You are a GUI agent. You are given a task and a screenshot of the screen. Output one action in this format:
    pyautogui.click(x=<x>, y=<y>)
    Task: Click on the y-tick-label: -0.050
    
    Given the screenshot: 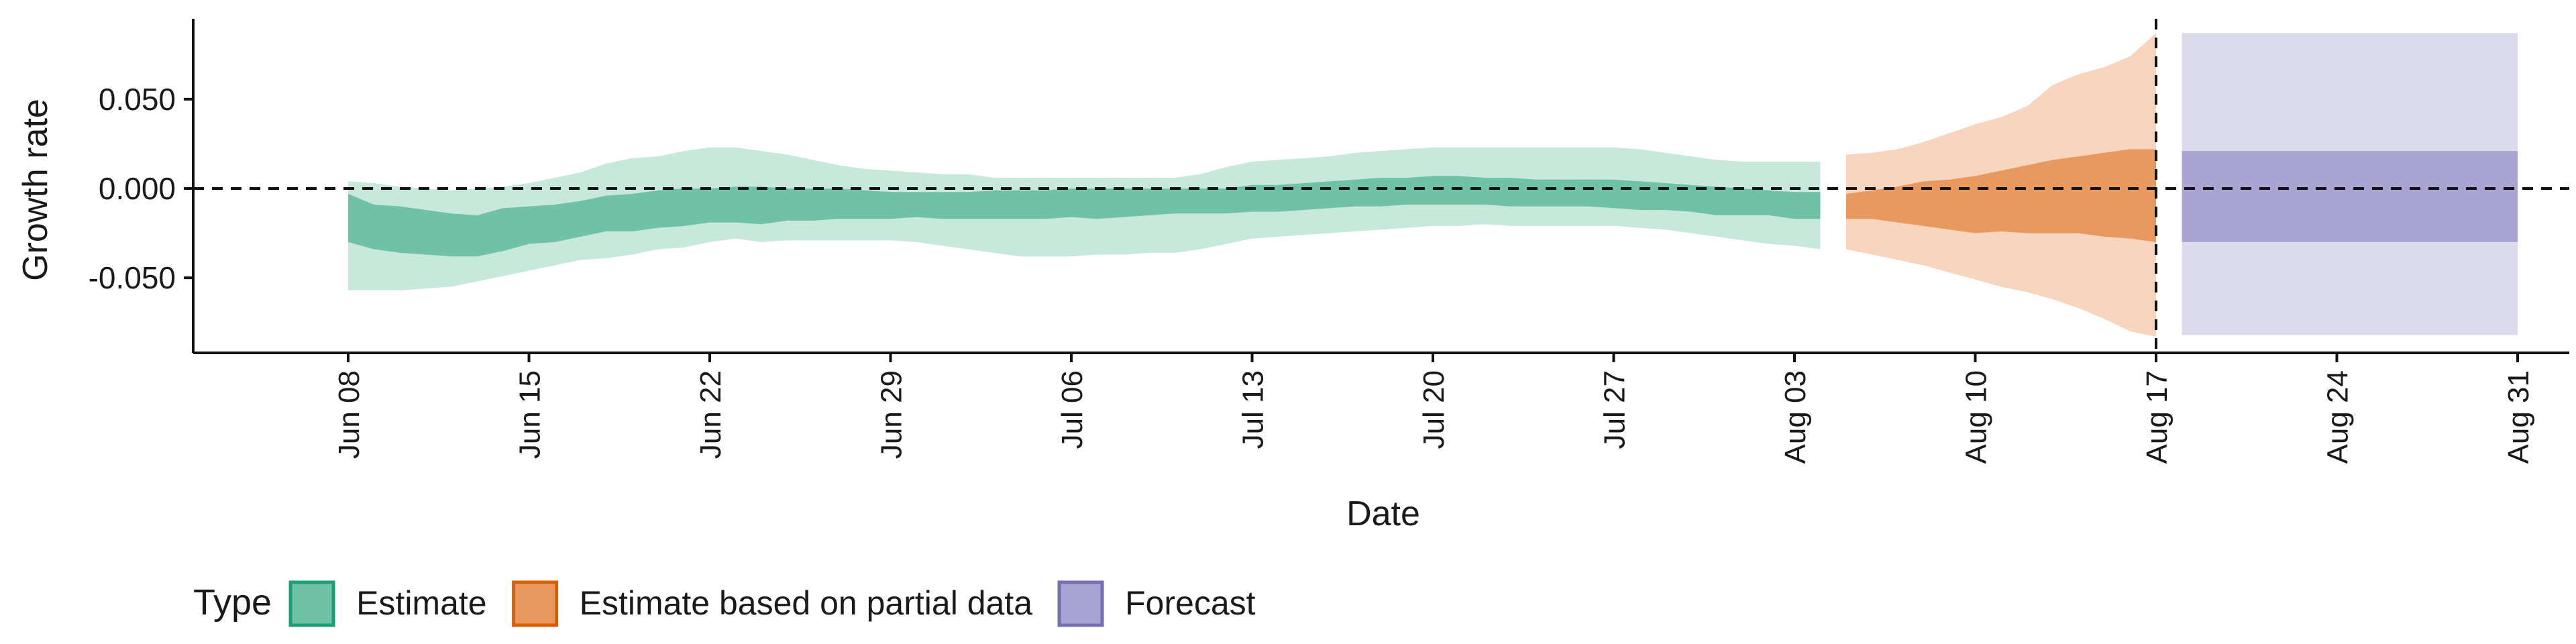 What is the action you would take?
    pyautogui.click(x=132, y=277)
    